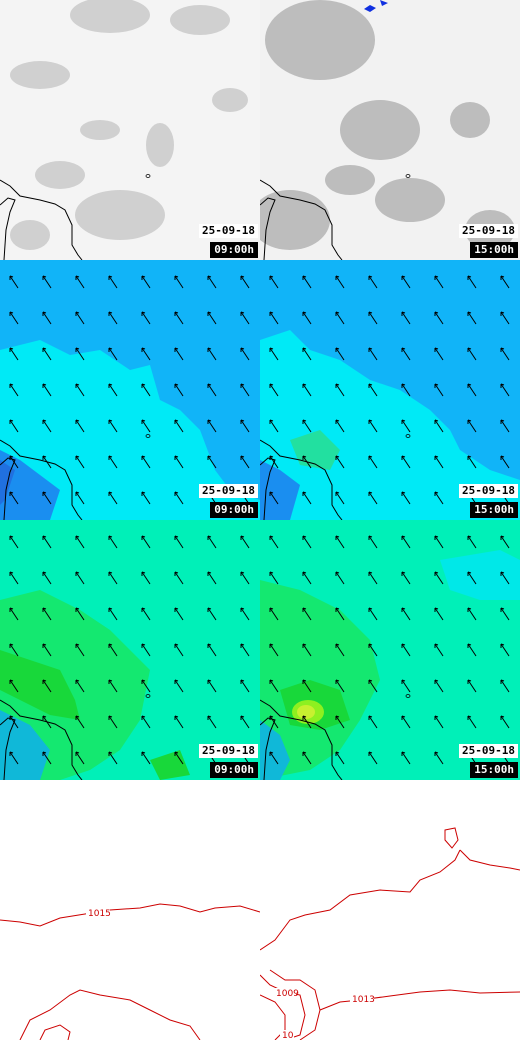  What do you see at coordinates (494, 770) in the screenshot?
I see `time-stamp: 15:00h` at bounding box center [494, 770].